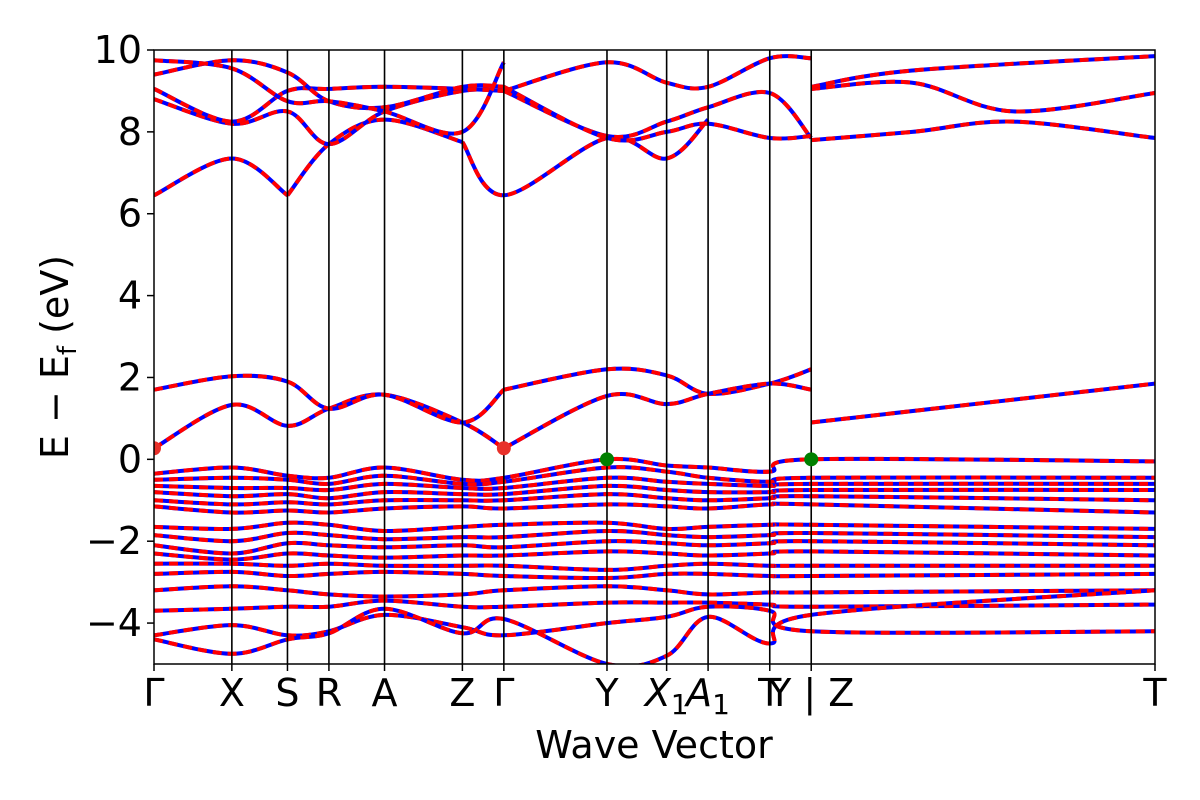 The height and width of the screenshot is (800, 1200). What do you see at coordinates (130, 214) in the screenshot?
I see `y-tick-label-5: 6` at bounding box center [130, 214].